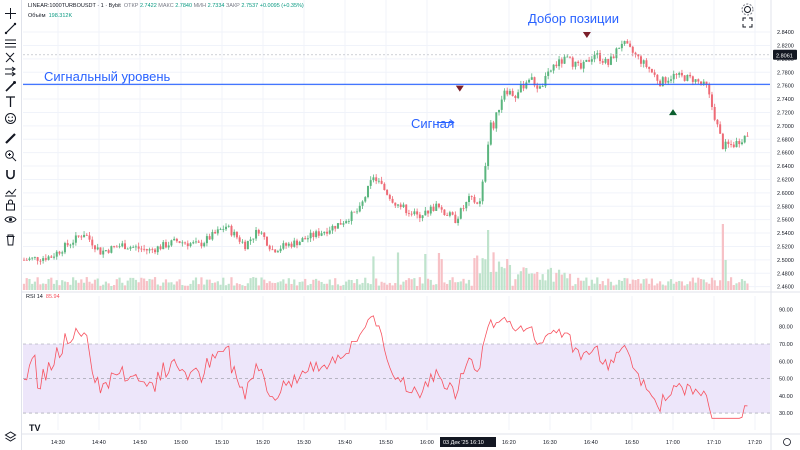  I want to click on short-entry-marker, so click(459, 88).